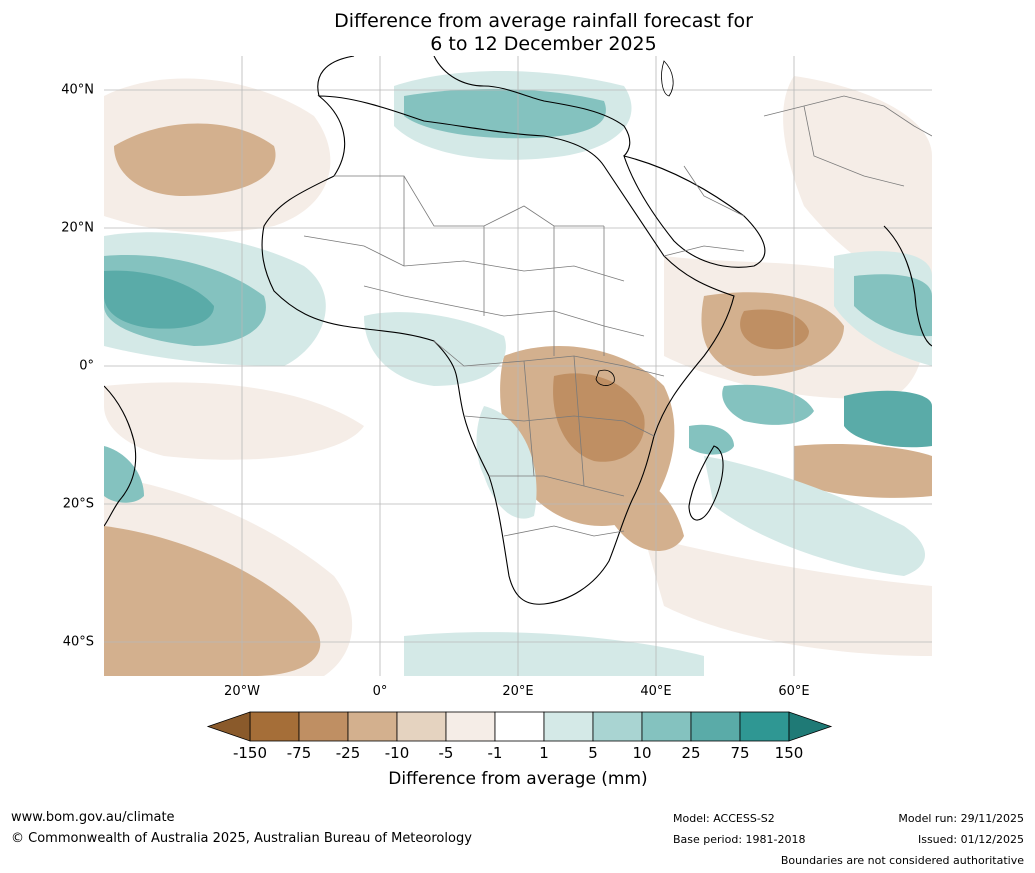 Image resolution: width=1035 pixels, height=873 pixels. What do you see at coordinates (159, 299) in the screenshot?
I see `anomaly-region-w-atlantic-dark-teal` at bounding box center [159, 299].